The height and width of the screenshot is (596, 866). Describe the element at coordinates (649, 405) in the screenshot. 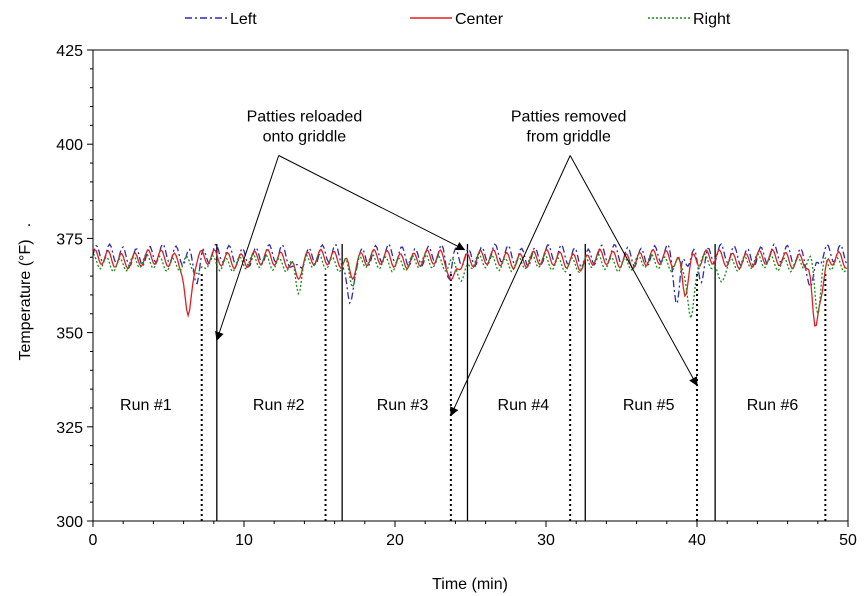

I see `run-label: Run #5` at that location.